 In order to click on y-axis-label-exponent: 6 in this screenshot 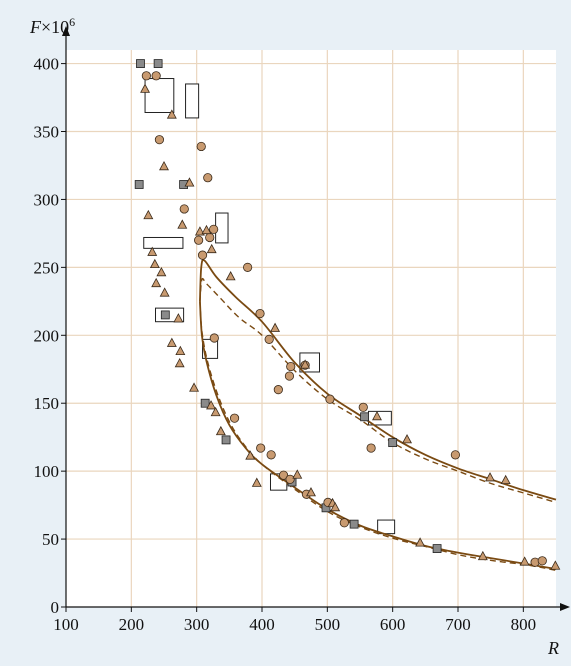, I will do `click(72, 22)`.